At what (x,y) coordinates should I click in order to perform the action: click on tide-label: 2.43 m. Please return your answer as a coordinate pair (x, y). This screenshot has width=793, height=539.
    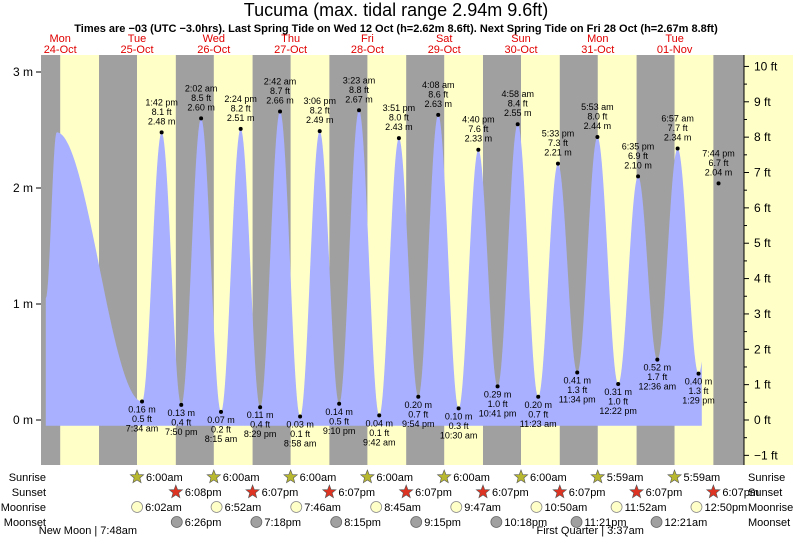
    Looking at the image, I should click on (399, 127).